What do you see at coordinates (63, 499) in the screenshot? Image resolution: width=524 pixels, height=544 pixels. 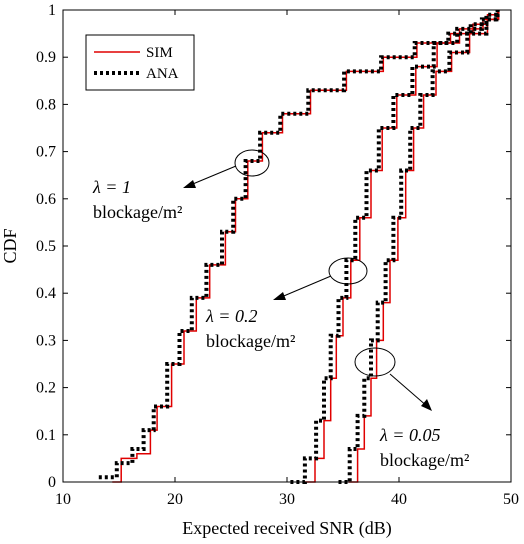 I see `x-tick-label: 10` at bounding box center [63, 499].